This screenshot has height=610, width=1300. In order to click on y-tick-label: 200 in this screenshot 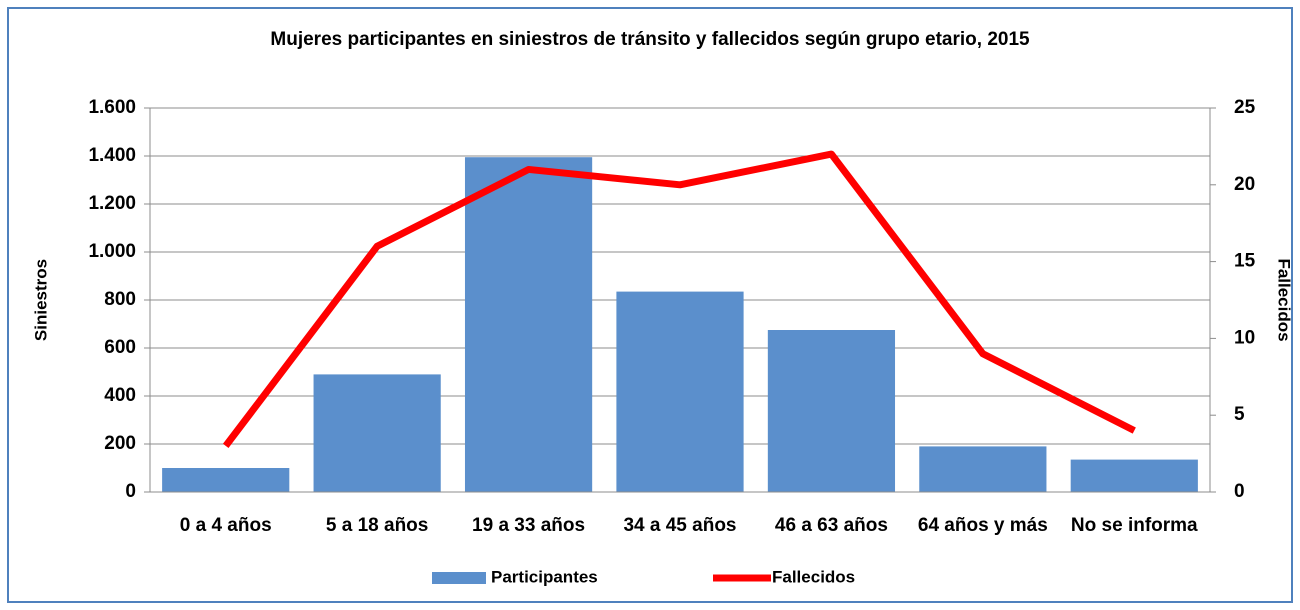, I will do `click(120, 443)`.